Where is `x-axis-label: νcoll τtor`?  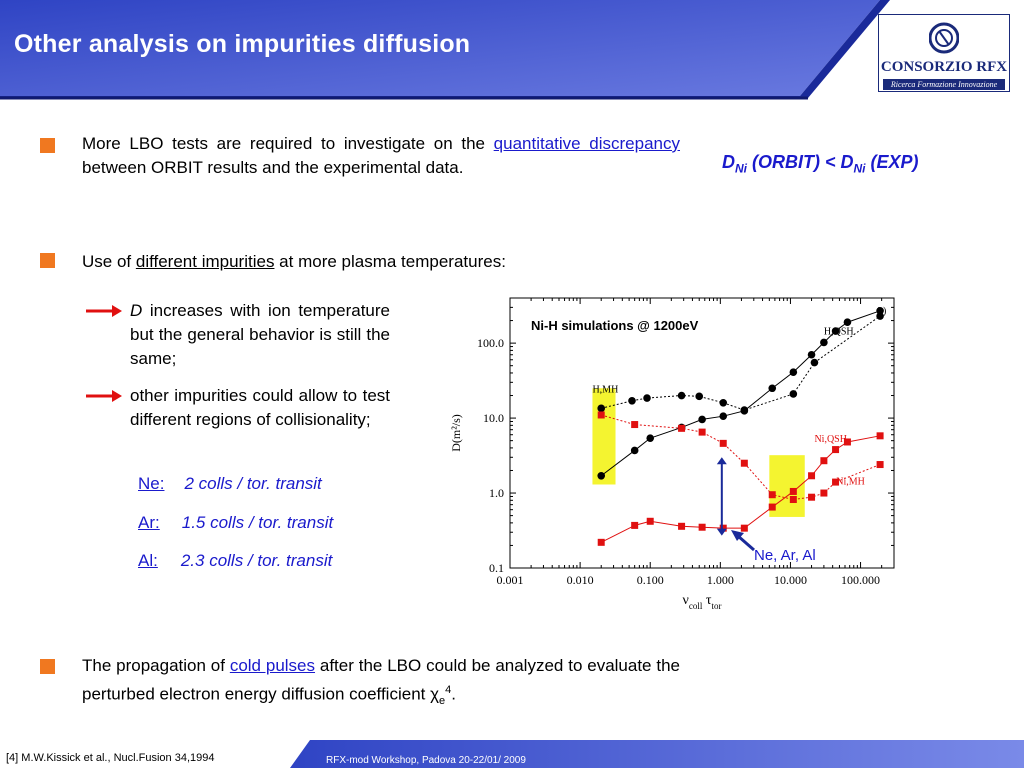 x-axis-label: νcoll τtor is located at coordinates (702, 601).